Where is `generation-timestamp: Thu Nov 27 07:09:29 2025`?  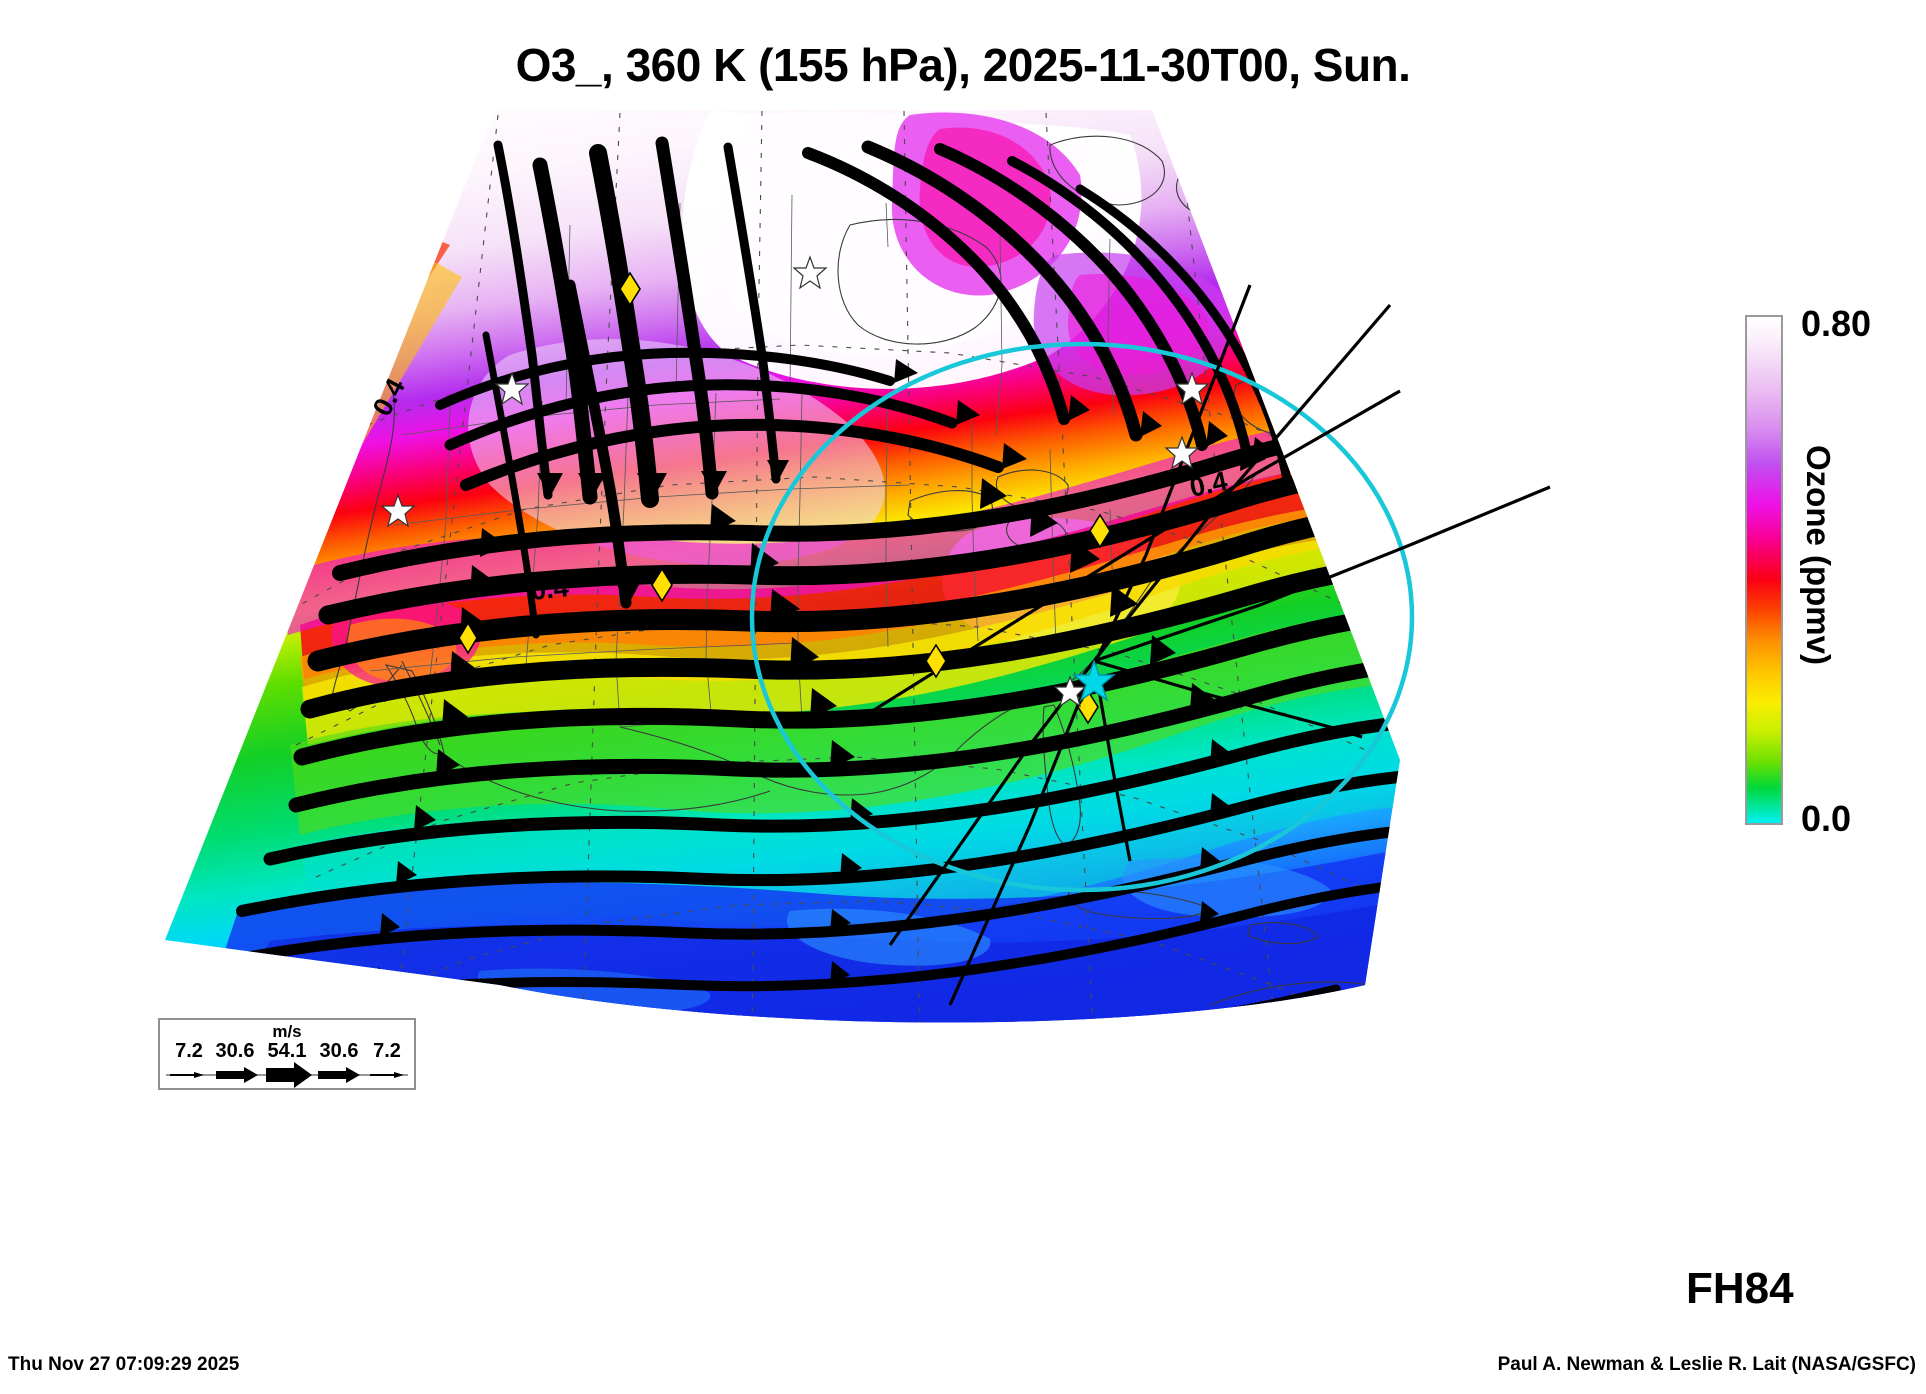
generation-timestamp: Thu Nov 27 07:09:29 2025 is located at coordinates (124, 1364).